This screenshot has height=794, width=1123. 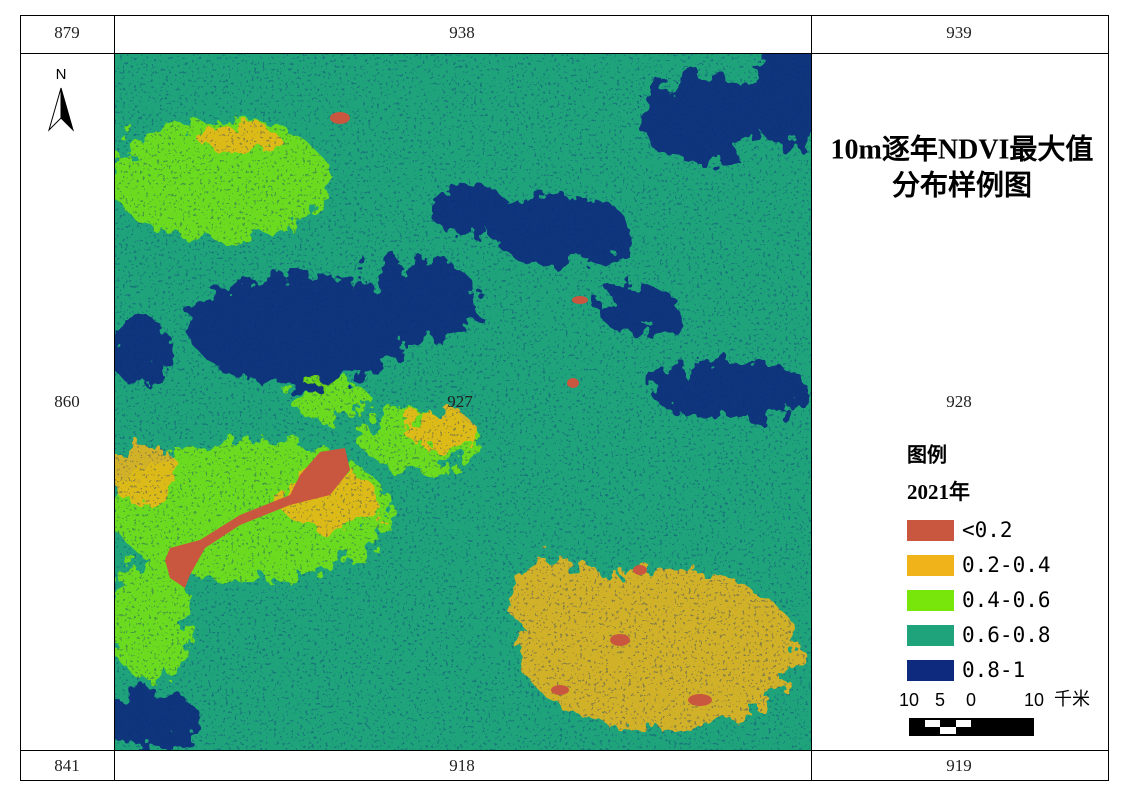 I want to click on scale-label: 0, so click(x=971, y=700).